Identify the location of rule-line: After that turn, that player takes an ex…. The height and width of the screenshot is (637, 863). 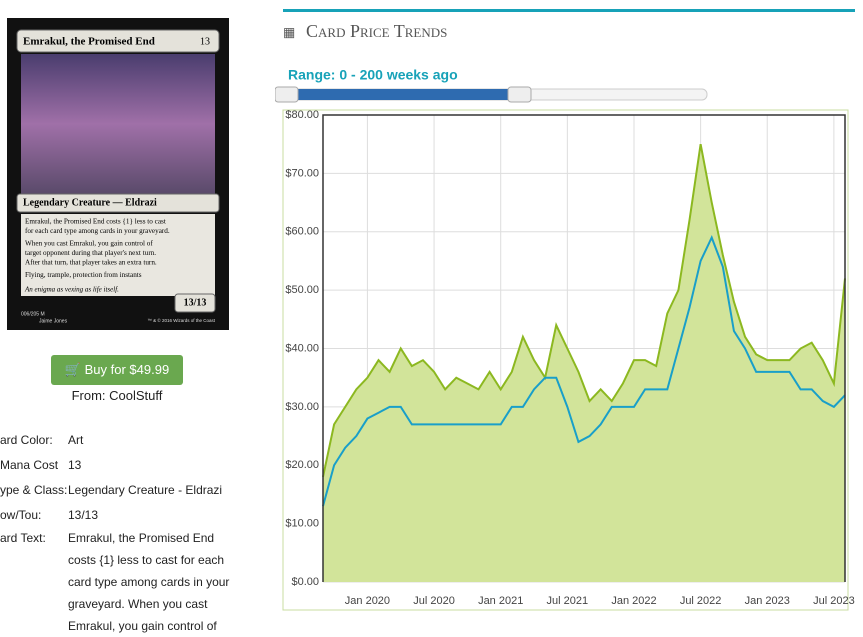
(91, 263).